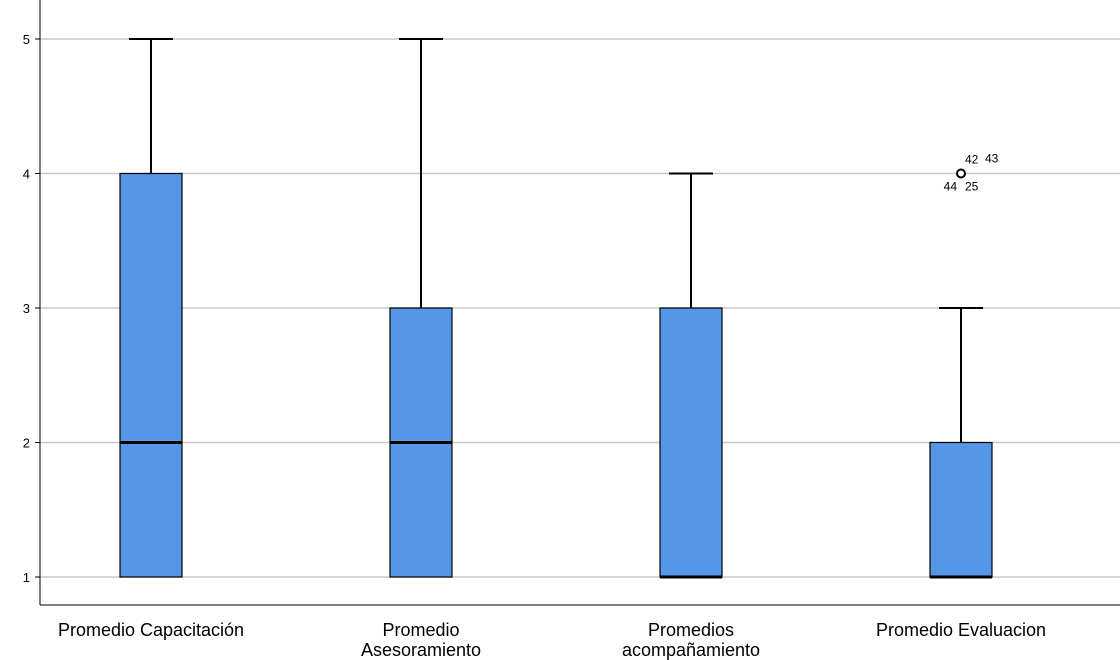 The image size is (1120, 660). I want to click on x-category-label-line: Promedios, so click(691, 630).